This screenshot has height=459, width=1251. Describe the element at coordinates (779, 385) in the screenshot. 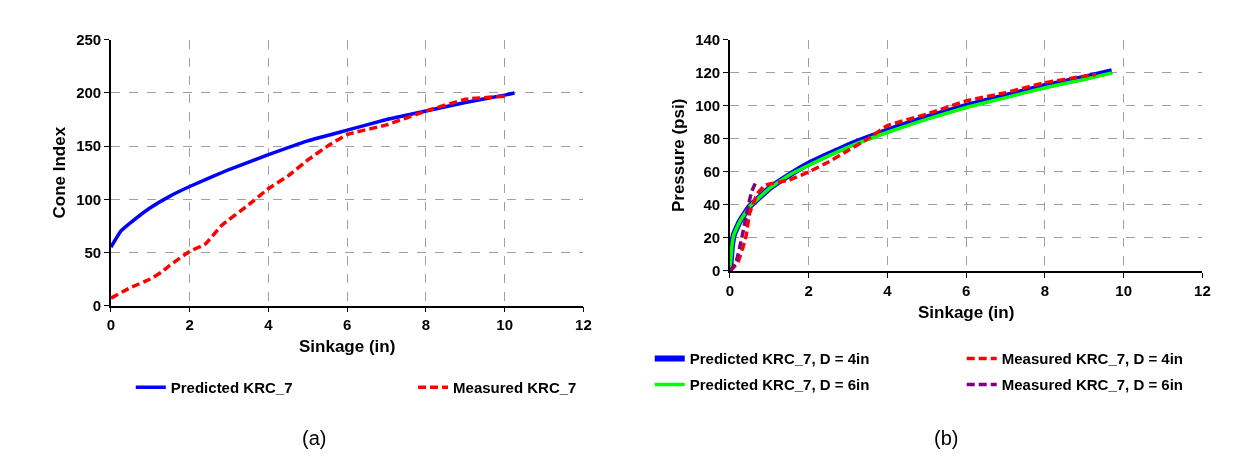

I see `legend-label: Predicted KRC_7, D = 6in` at that location.